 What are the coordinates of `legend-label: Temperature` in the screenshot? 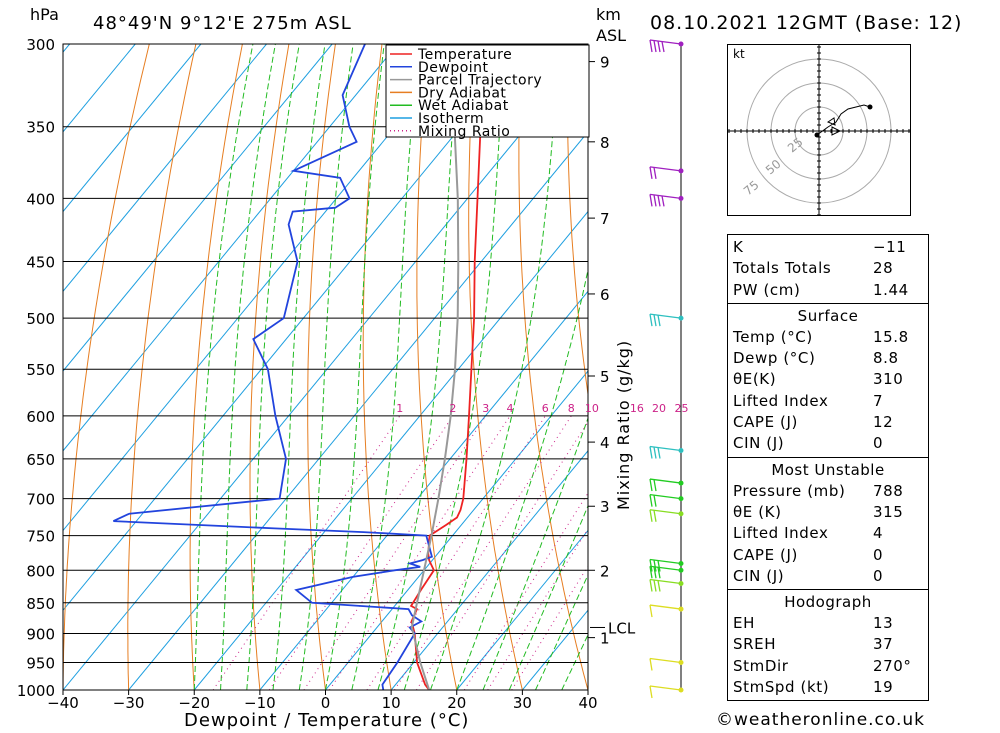 It's located at (464, 55).